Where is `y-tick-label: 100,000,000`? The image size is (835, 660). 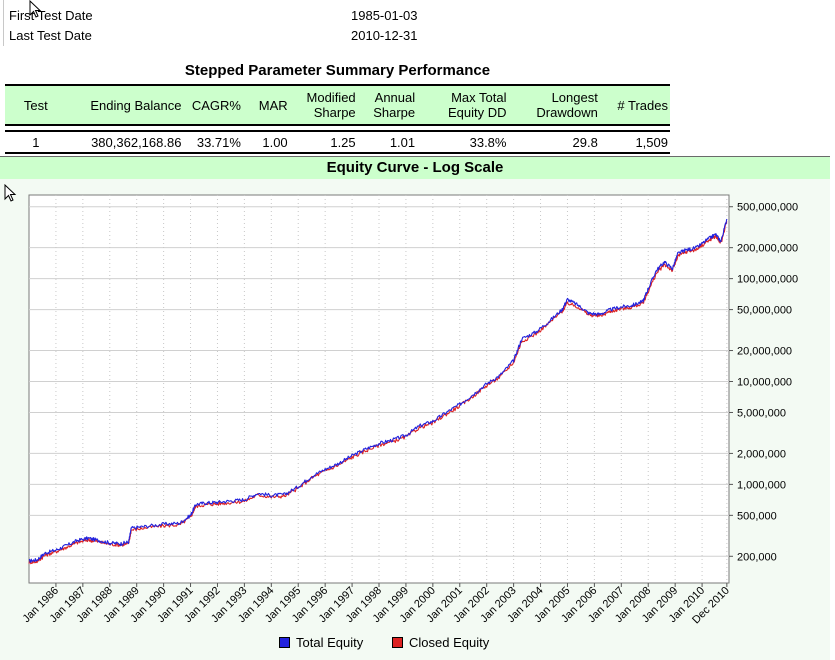 y-tick-label: 100,000,000 is located at coordinates (767, 280).